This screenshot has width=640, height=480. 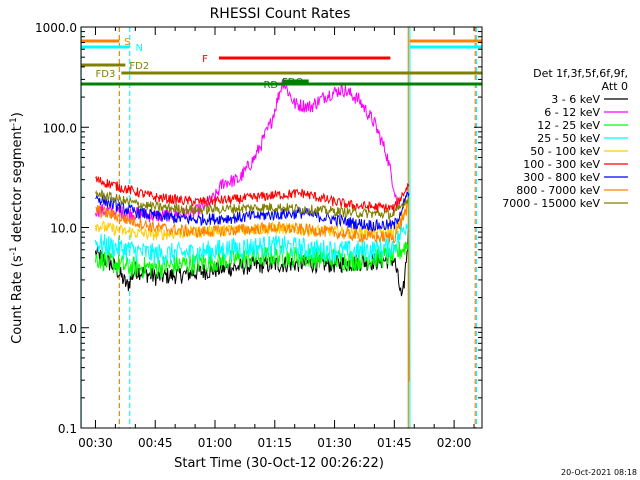 What do you see at coordinates (139, 66) in the screenshot?
I see `flag-label: FD2` at bounding box center [139, 66].